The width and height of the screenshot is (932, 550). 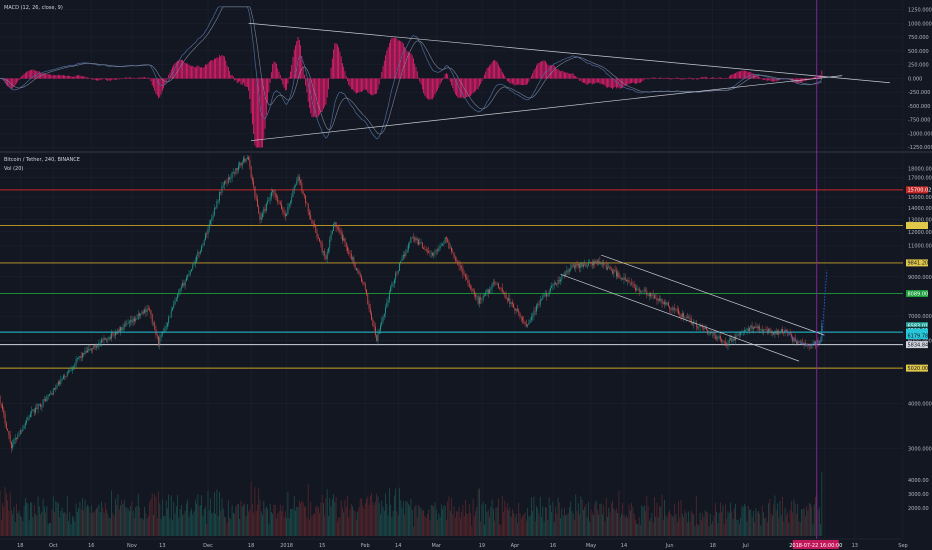 I want to click on macd-legend: MACD (12, 26, close, 9), so click(x=33, y=8).